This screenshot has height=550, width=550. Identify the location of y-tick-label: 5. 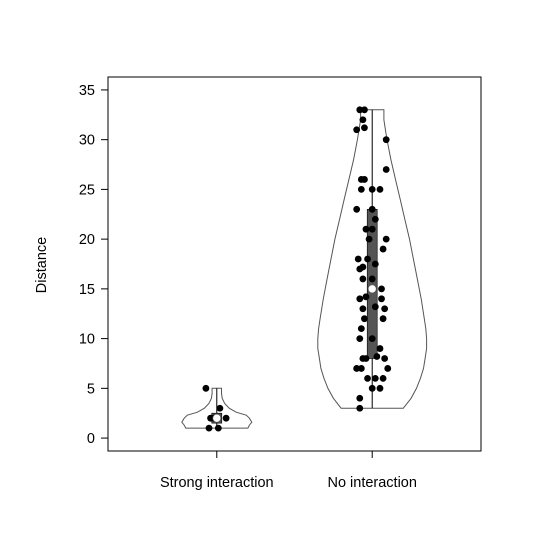
(91, 389).